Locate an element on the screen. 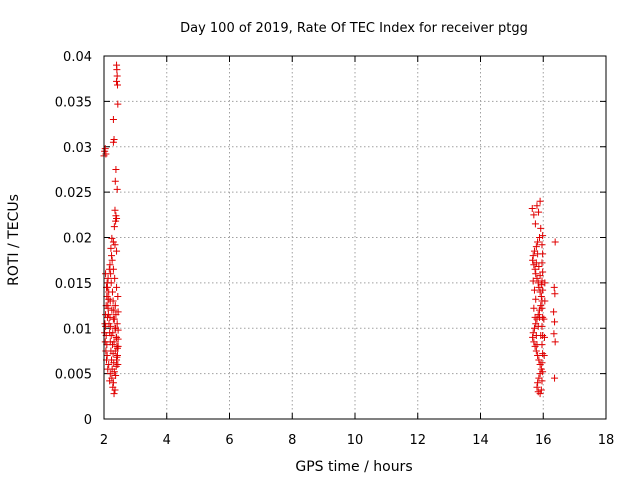 The width and height of the screenshot is (640, 480). y-tick-label: 0.035 is located at coordinates (73, 102).